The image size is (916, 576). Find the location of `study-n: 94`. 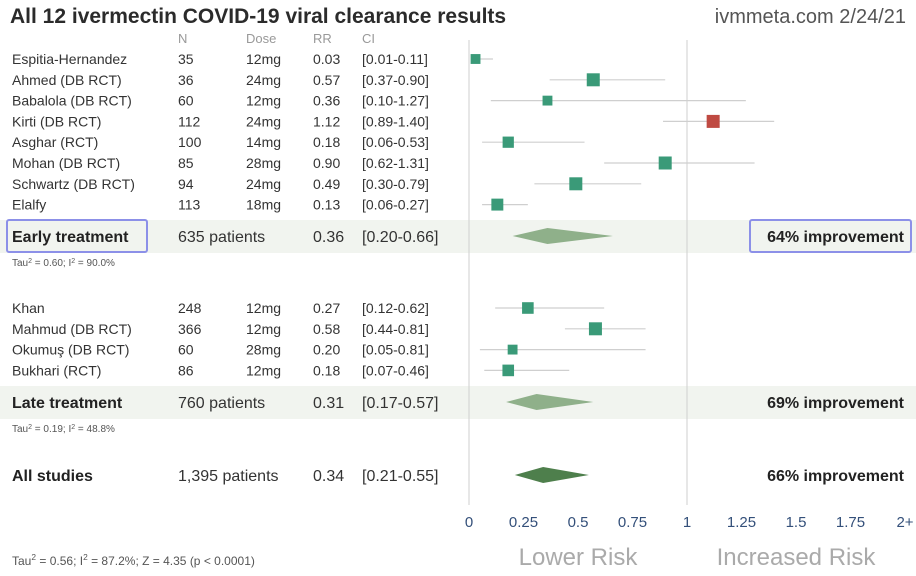

study-n: 94 is located at coordinates (186, 184).